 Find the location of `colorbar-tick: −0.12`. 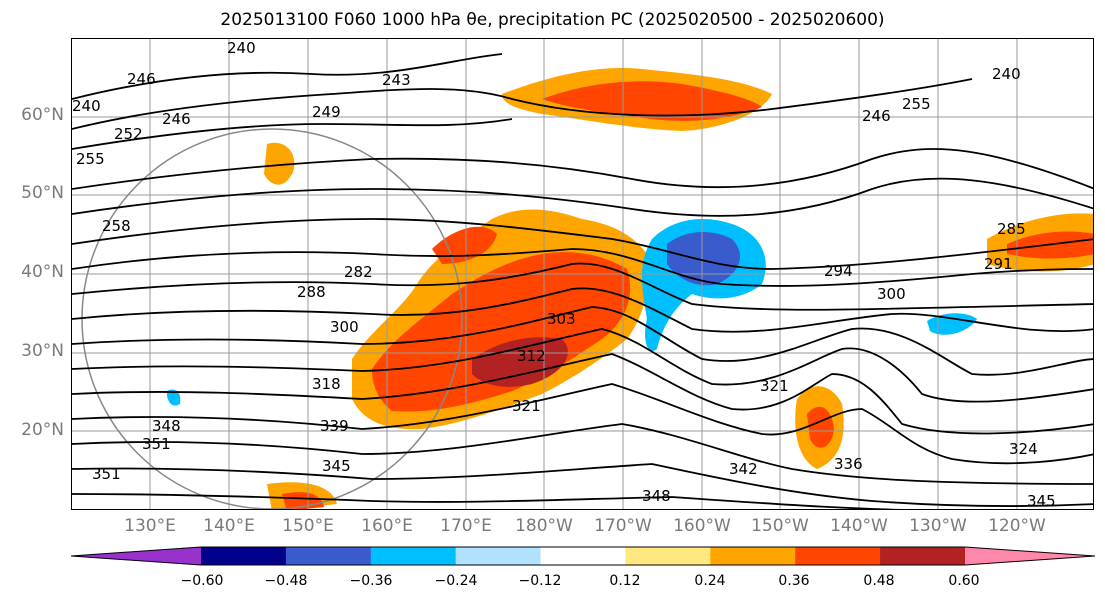

colorbar-tick: −0.12 is located at coordinates (540, 581).